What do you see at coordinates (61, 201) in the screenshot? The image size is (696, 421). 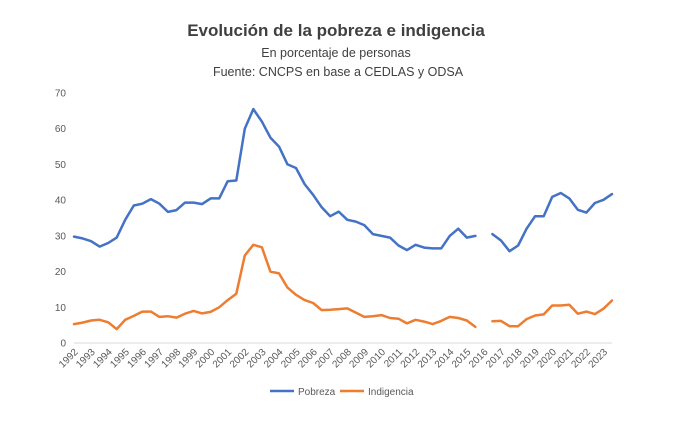 I see `y-tick-label: 40` at bounding box center [61, 201].